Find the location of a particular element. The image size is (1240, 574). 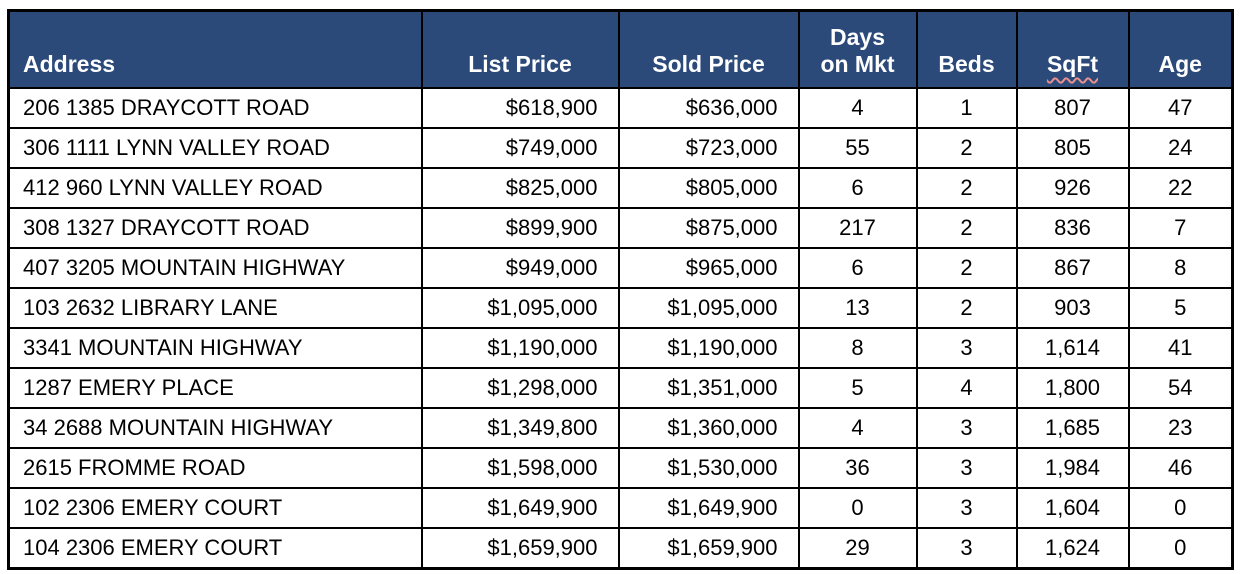

age-cell: 5 is located at coordinates (1180, 308).